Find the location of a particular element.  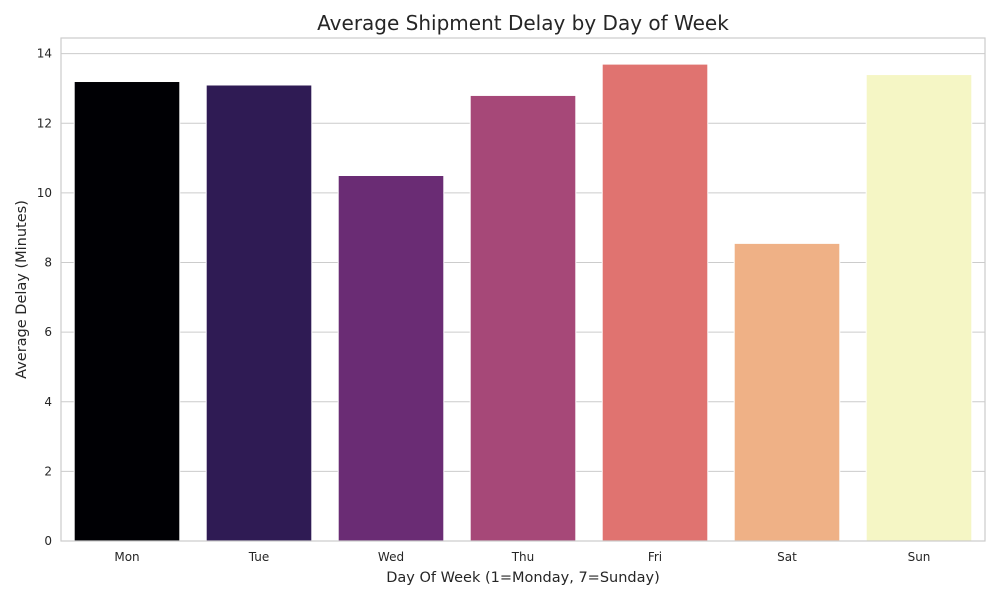

x-tick-labels: Mon Tue Wed Thu Fri Sat Sun is located at coordinates (522, 557).